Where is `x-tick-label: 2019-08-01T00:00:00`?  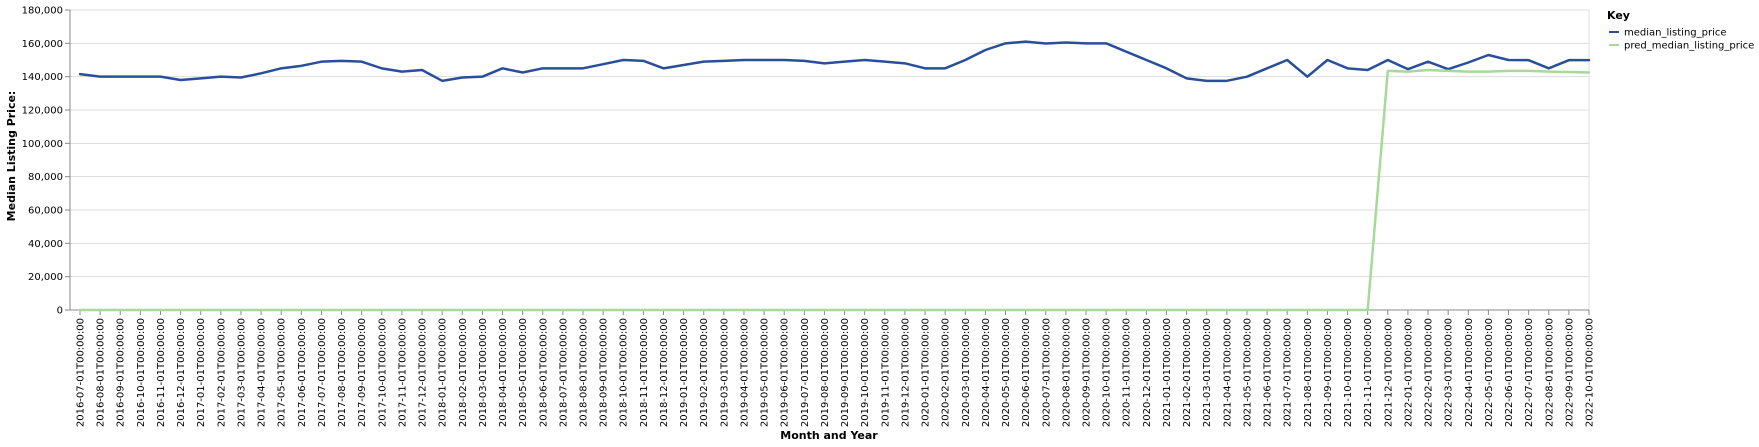 x-tick-label: 2019-08-01T00:00:00 is located at coordinates (825, 372).